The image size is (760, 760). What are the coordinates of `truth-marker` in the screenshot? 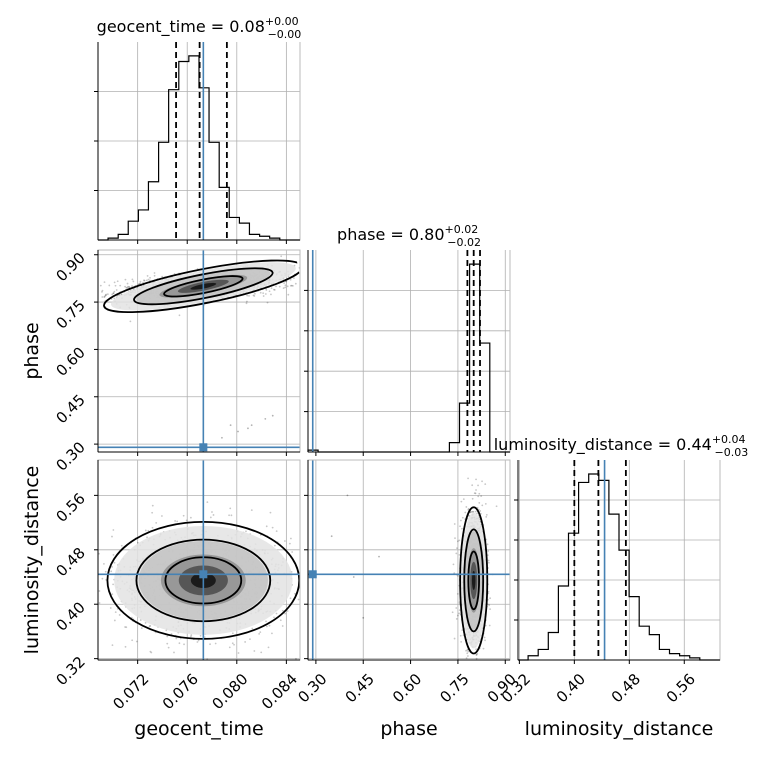 It's located at (203, 447).